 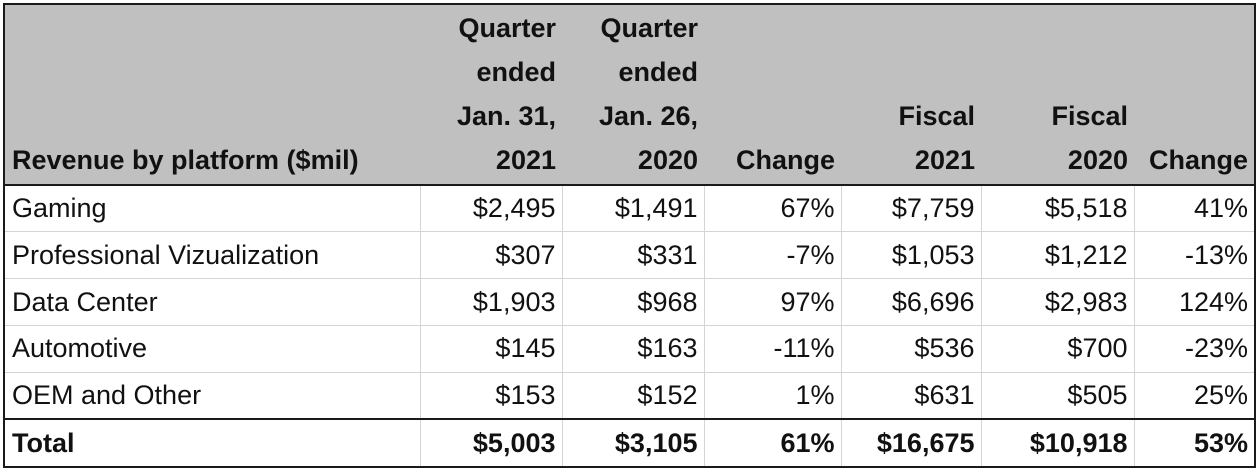 What do you see at coordinates (1058, 302) in the screenshot?
I see `fiscal-2020-cell: $2,983` at bounding box center [1058, 302].